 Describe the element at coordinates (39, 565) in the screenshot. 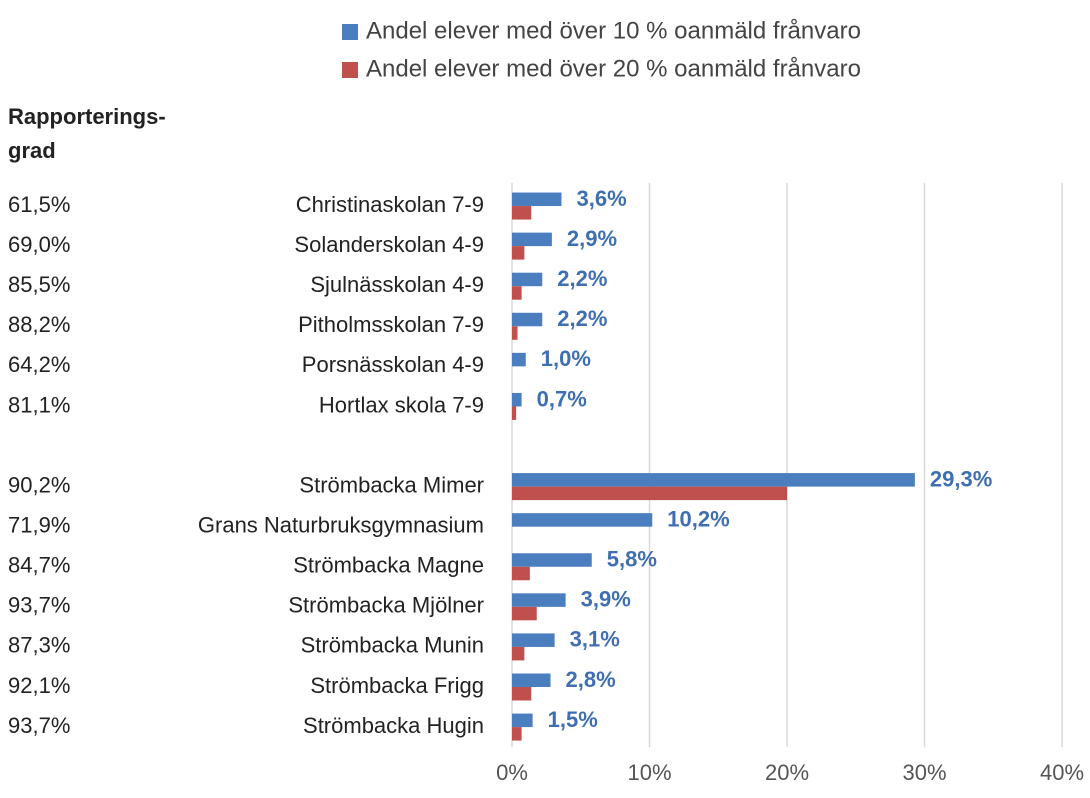

I see `reporting-rate: 84,7%` at that location.